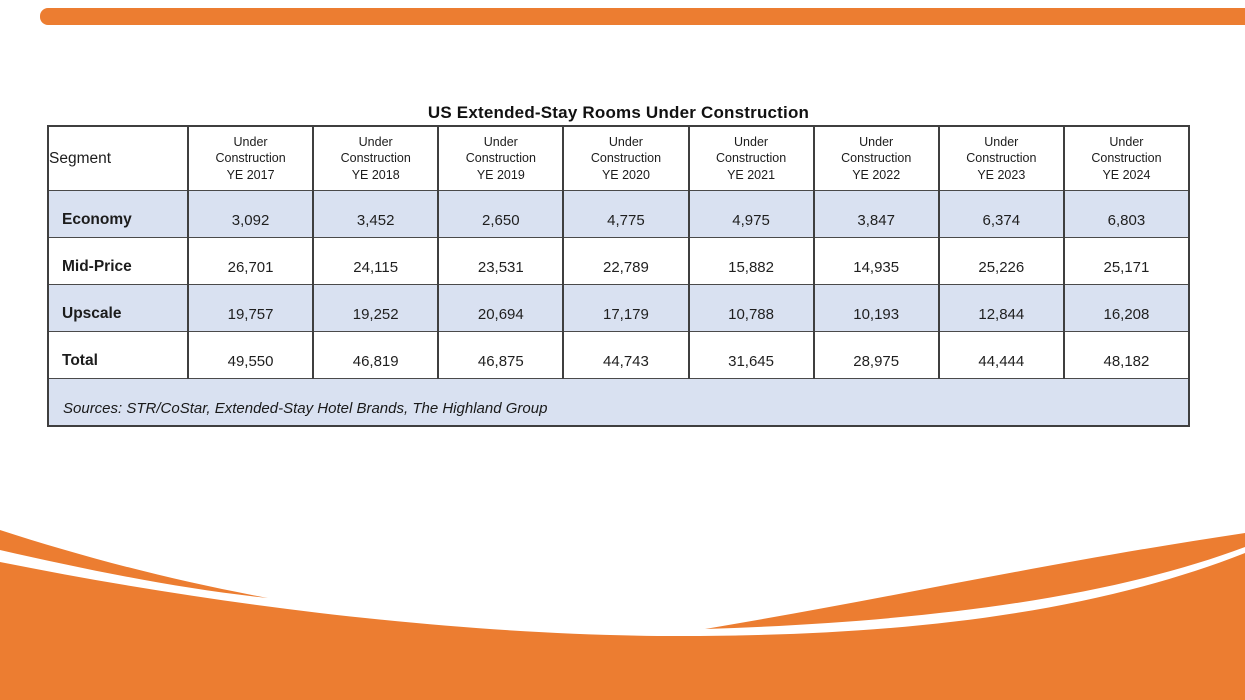  What do you see at coordinates (500, 261) in the screenshot?
I see `table-cell: 23,531` at bounding box center [500, 261].